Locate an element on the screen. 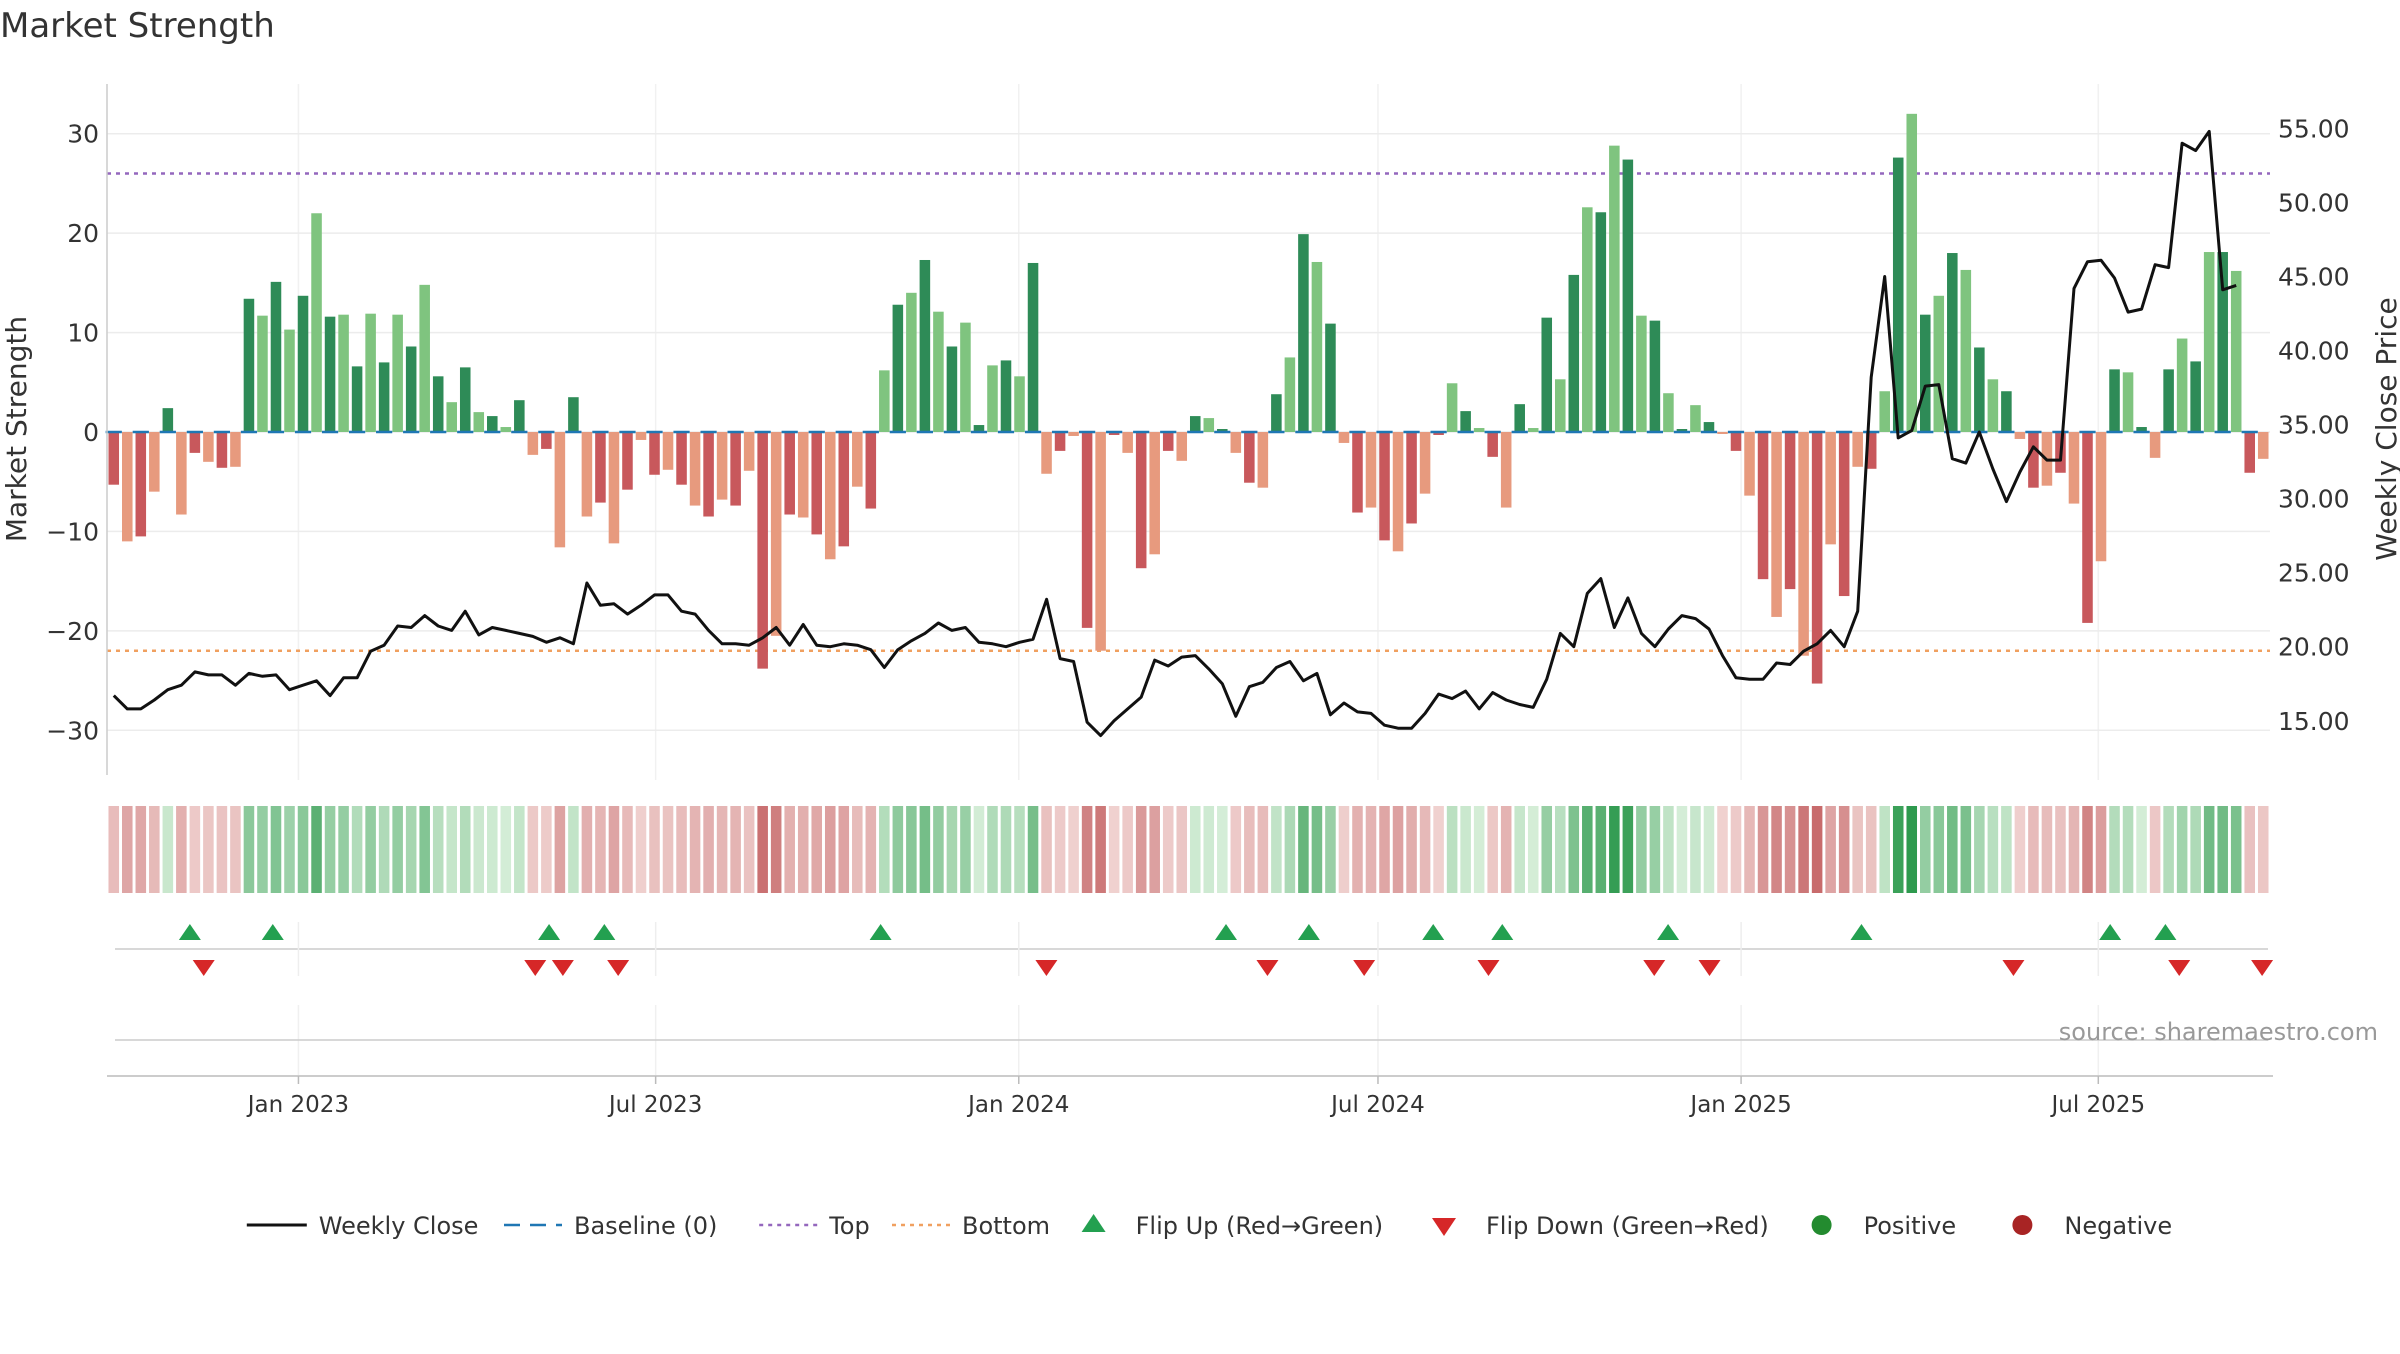 The image size is (2400, 1354). strength-heat-strip is located at coordinates (1188, 849).